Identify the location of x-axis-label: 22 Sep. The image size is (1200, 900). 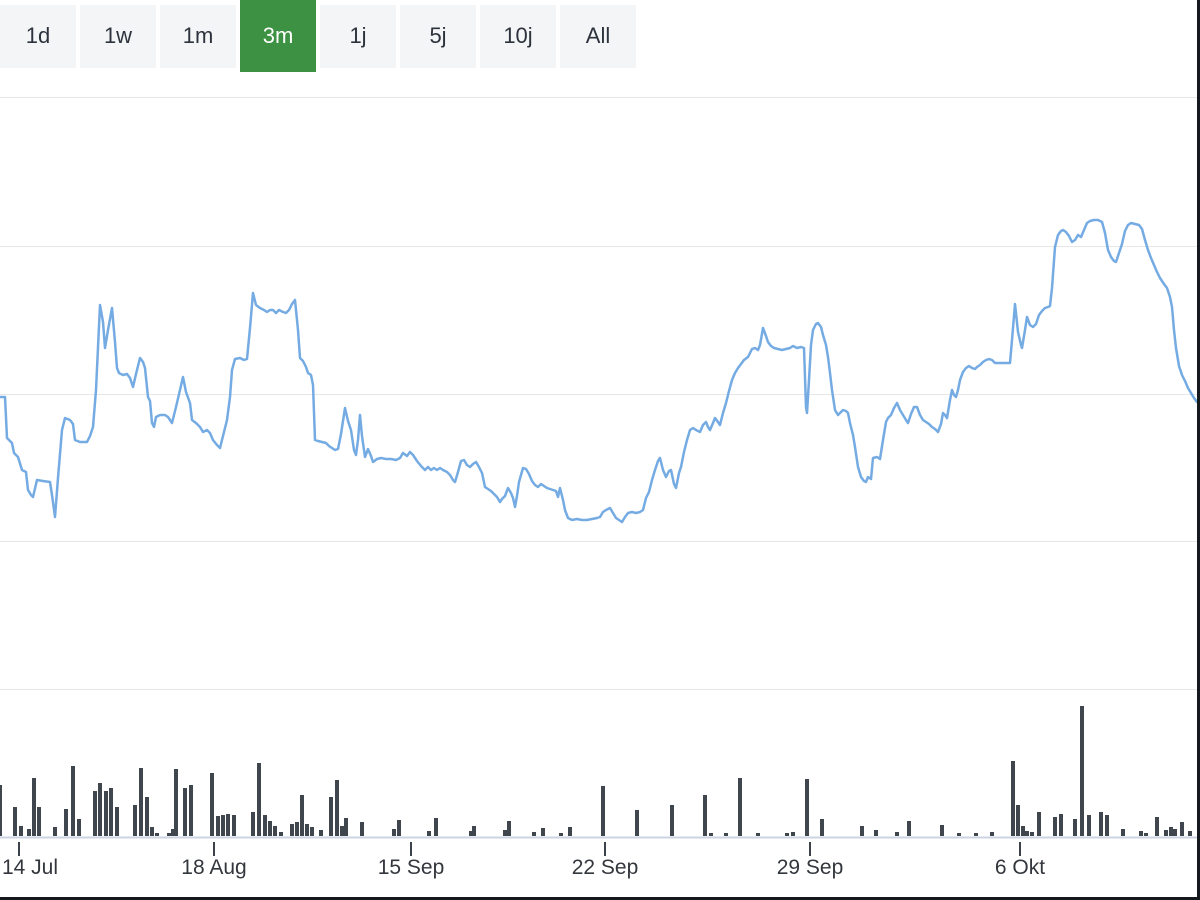
(605, 867).